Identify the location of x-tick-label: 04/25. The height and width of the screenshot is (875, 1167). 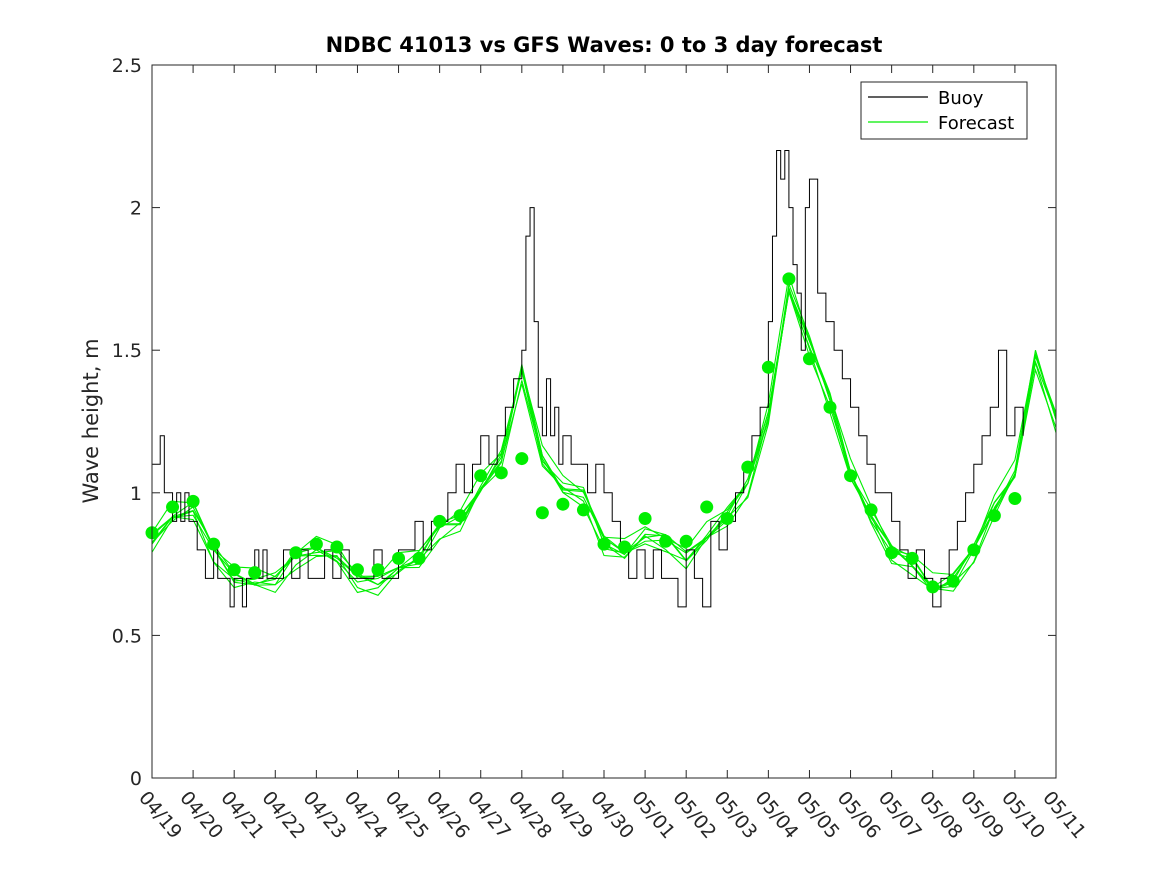
(407, 815).